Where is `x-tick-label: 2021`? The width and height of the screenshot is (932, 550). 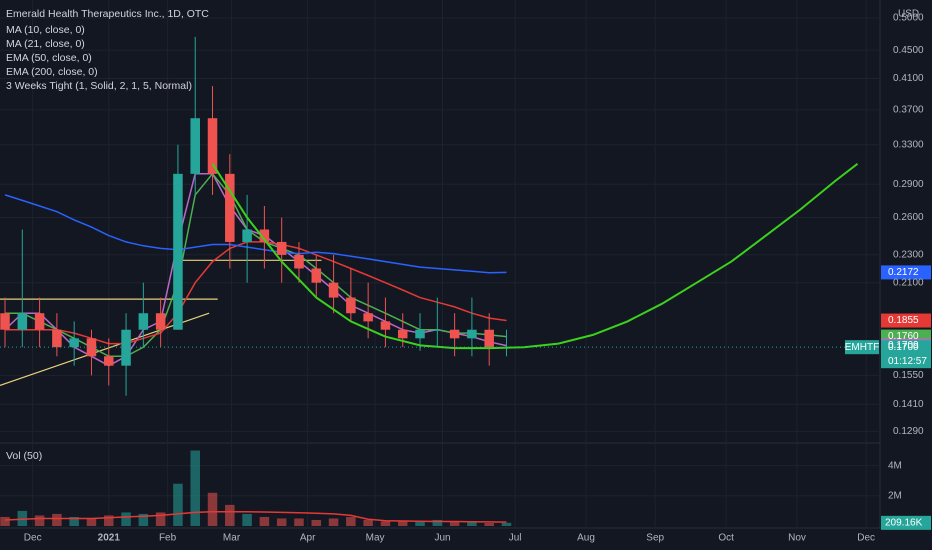
x-tick-label: 2021 is located at coordinates (109, 538).